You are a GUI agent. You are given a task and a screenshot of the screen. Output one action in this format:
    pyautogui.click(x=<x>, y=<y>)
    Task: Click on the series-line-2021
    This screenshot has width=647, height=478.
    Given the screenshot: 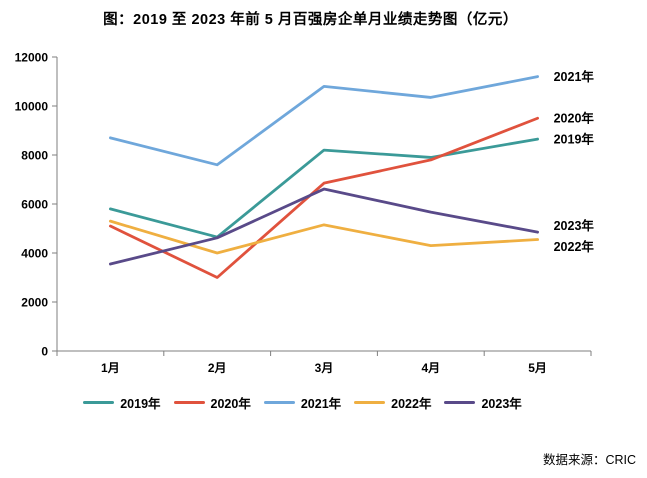 What is the action you would take?
    pyautogui.click(x=324, y=121)
    